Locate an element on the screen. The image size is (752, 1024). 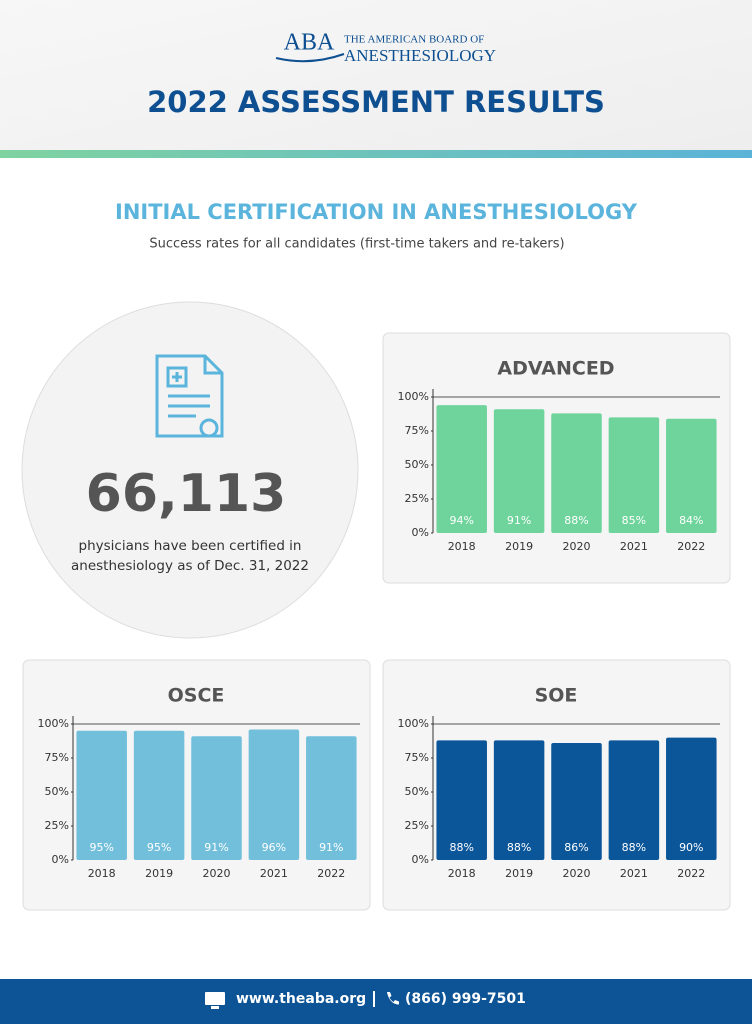
value-label: 86% is located at coordinates (576, 847).